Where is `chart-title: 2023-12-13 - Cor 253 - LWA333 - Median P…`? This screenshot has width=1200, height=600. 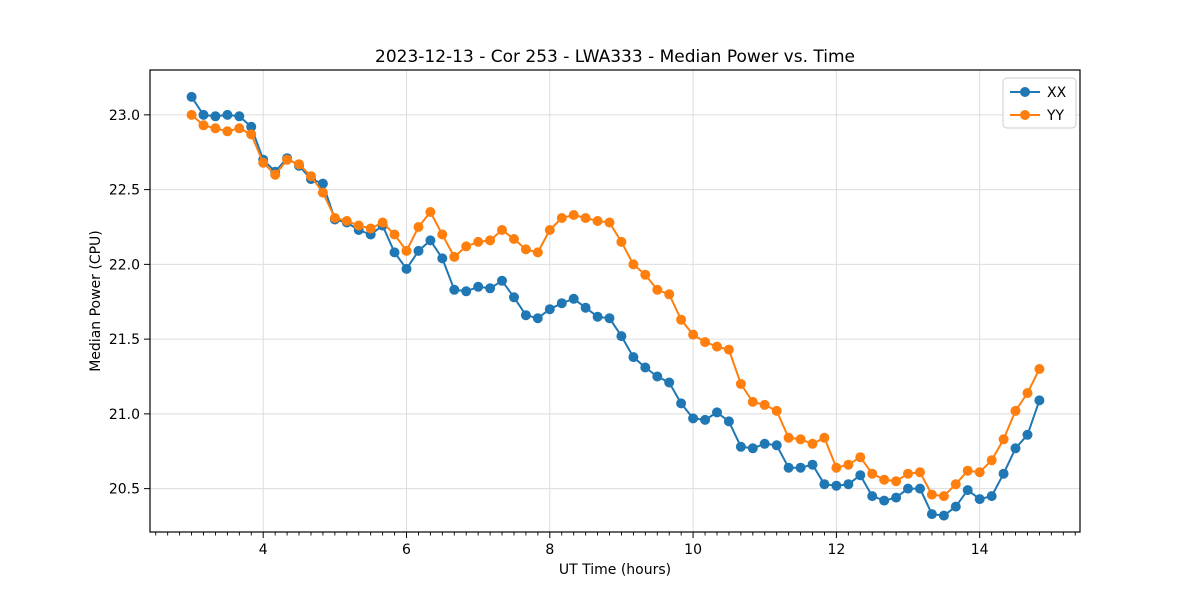 chart-title: 2023-12-13 - Cor 253 - LWA333 - Median P… is located at coordinates (615, 57).